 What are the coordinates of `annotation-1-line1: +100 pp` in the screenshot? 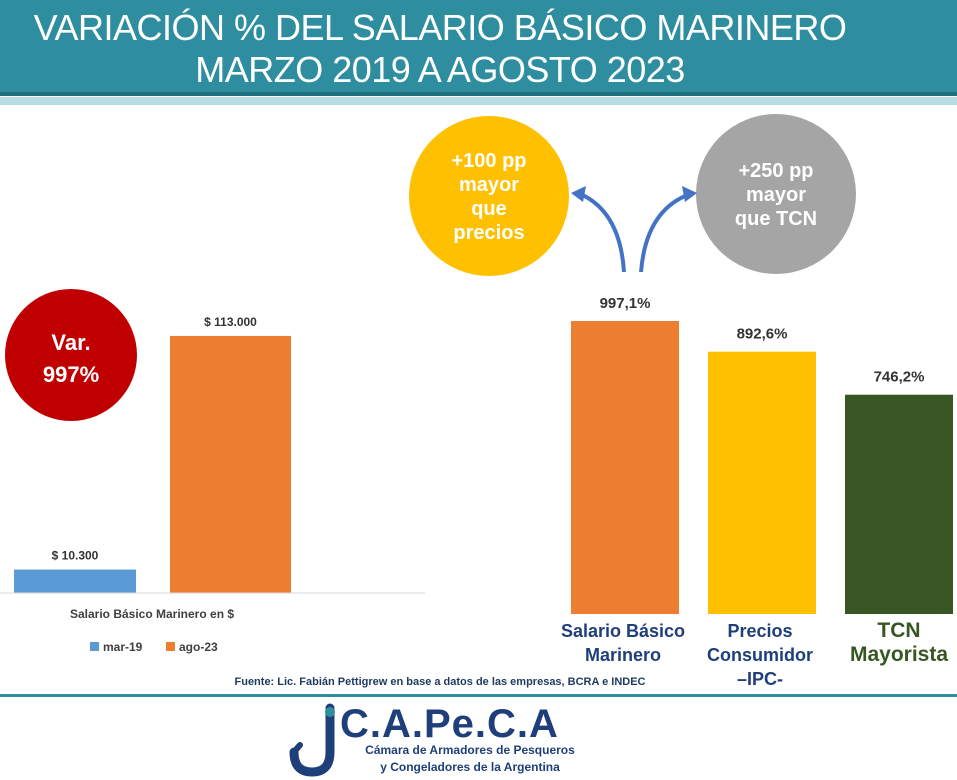 It's located at (488, 161).